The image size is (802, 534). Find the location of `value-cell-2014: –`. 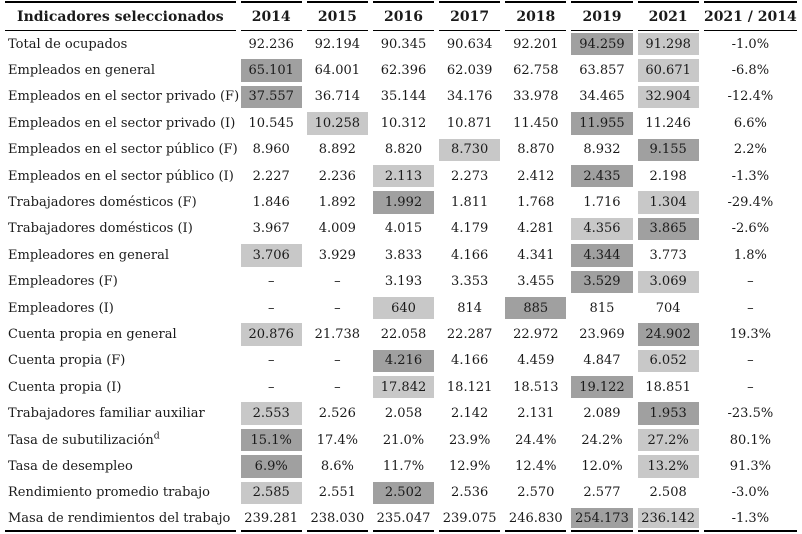

value-cell-2014: – is located at coordinates (271, 308).